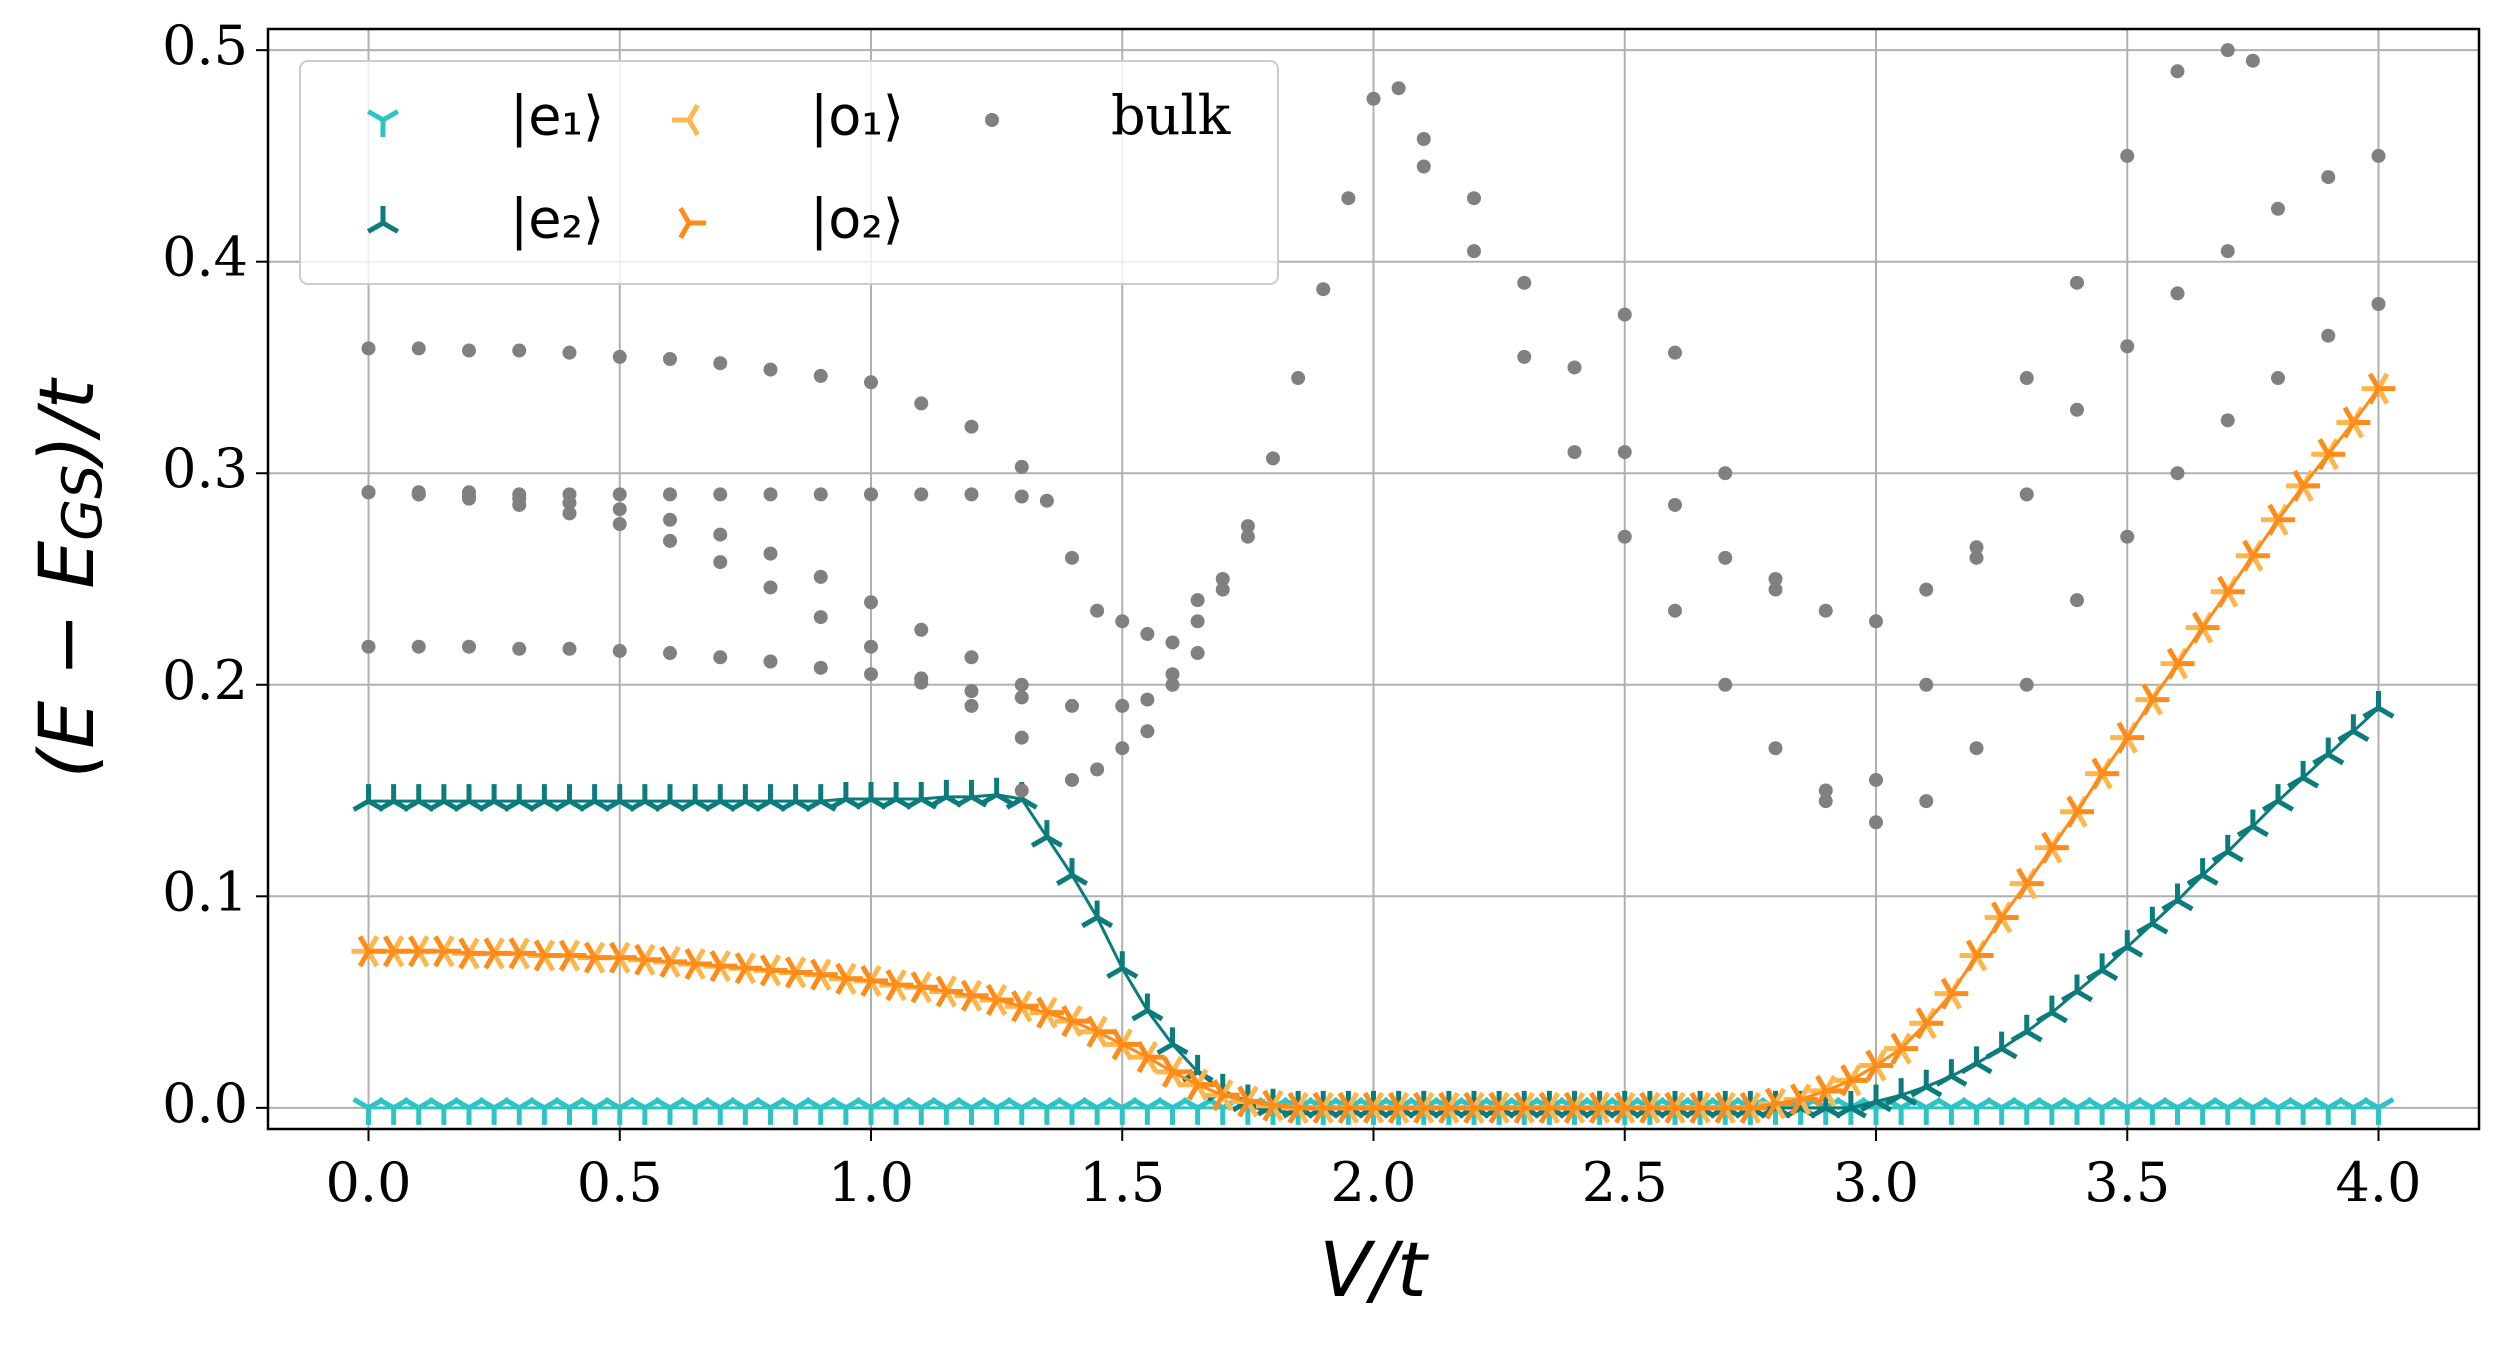  Describe the element at coordinates (68, 577) in the screenshot. I see `y-axis-label: (E − EGS)/t` at that location.